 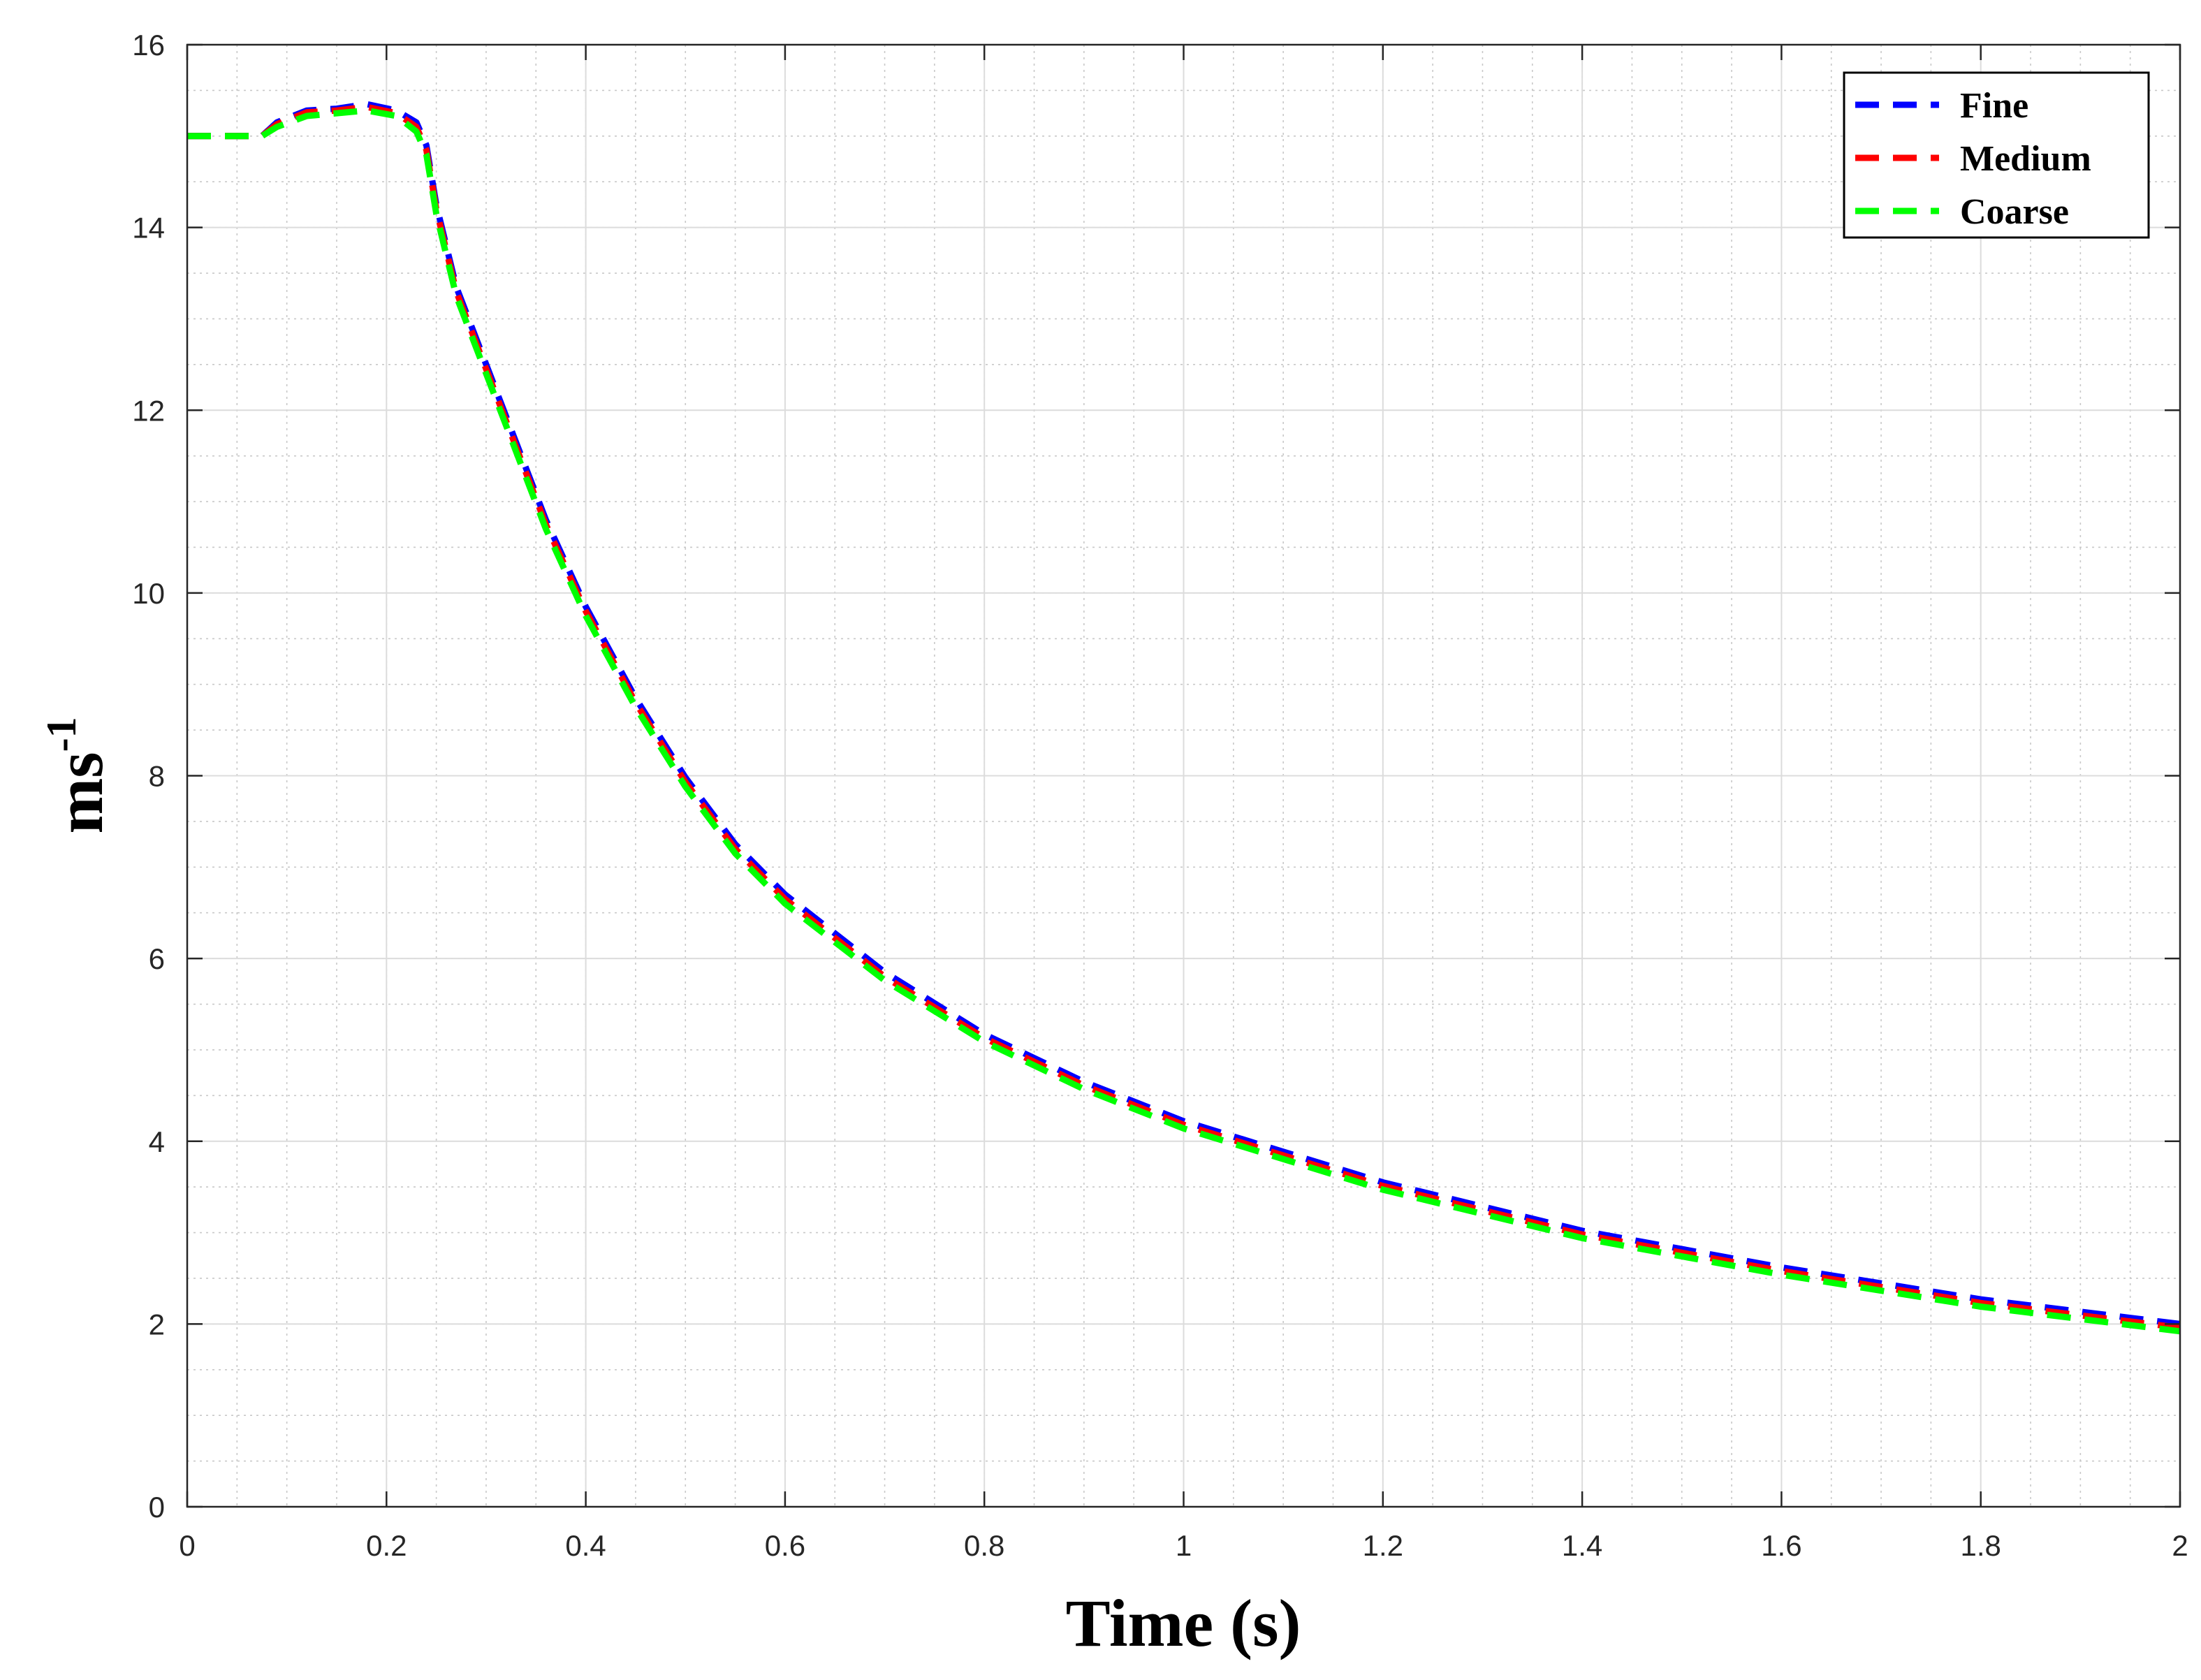 What do you see at coordinates (785, 1546) in the screenshot?
I see `x-tick-label: 0.6` at bounding box center [785, 1546].